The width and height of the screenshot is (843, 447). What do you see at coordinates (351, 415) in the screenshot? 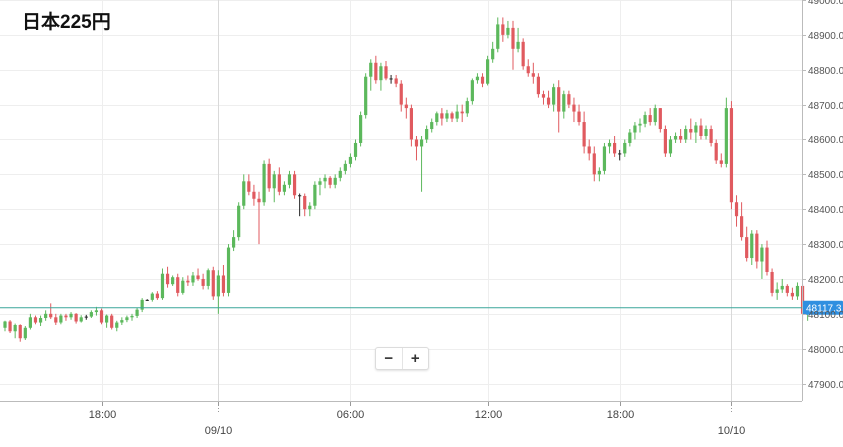
I see `x-tick-label: 06:00` at bounding box center [351, 415].